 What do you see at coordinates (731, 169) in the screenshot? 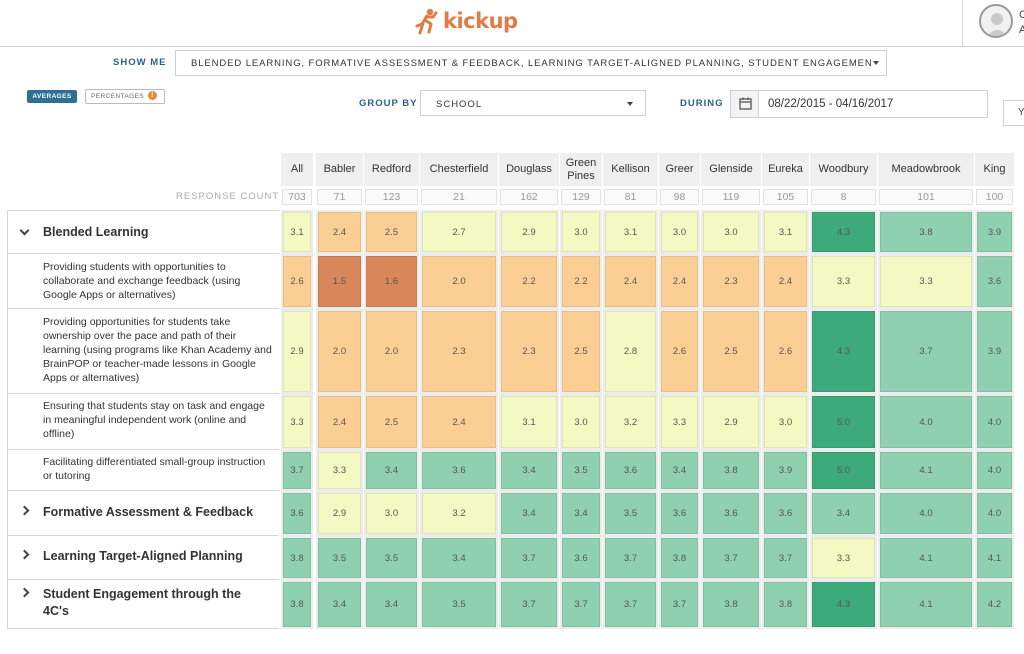
I see `column-header: Glenside` at bounding box center [731, 169].